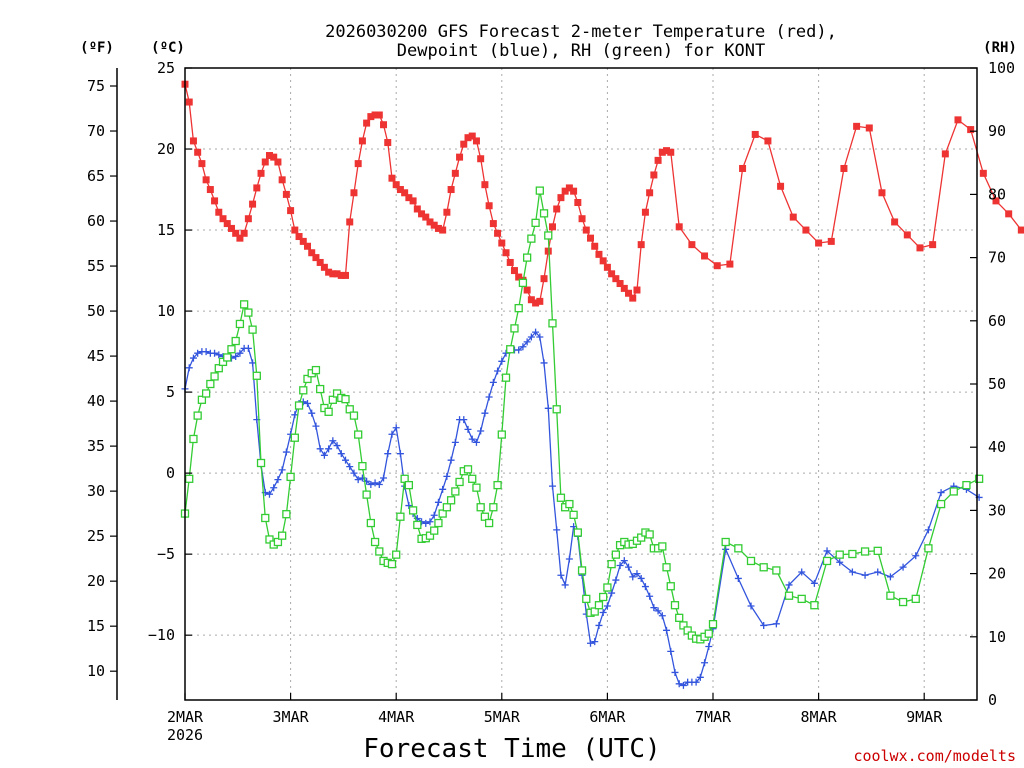 The image size is (1024, 768). Describe the element at coordinates (96, 581) in the screenshot. I see `fahrenheit-tick-label: 20` at that location.